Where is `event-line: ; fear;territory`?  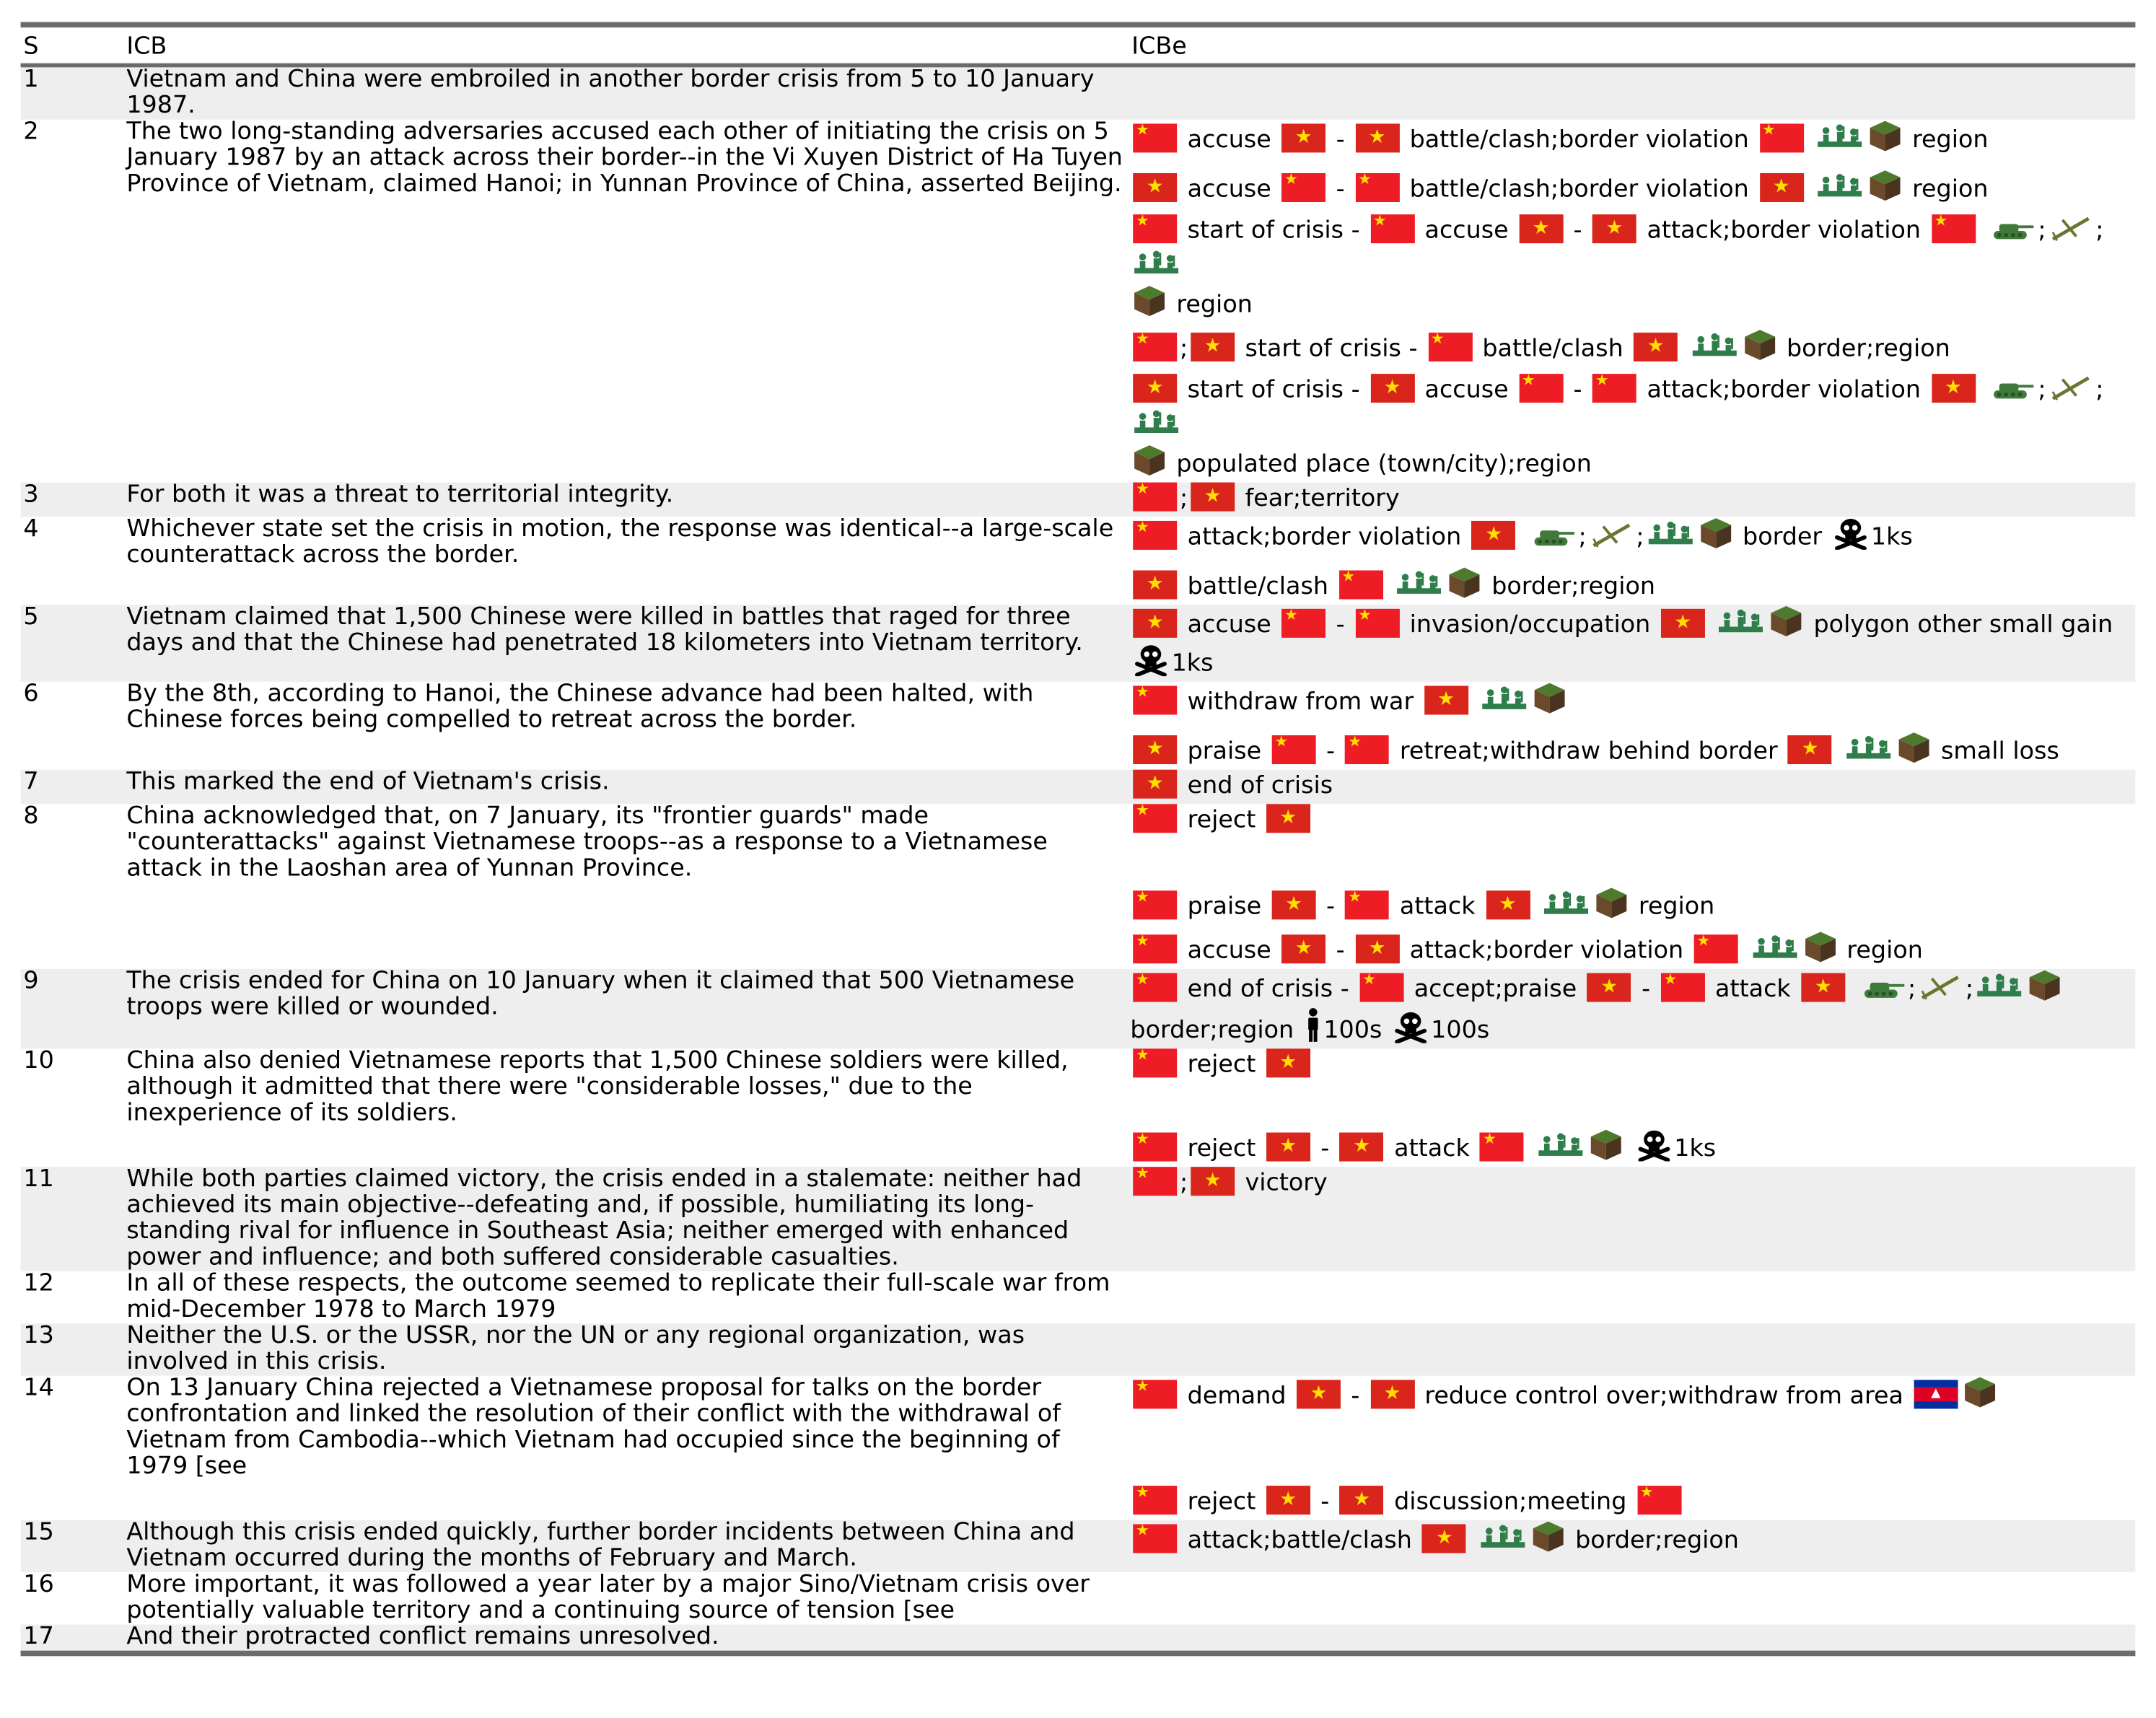
event-line: ; fear;territory is located at coordinates (1631, 498).